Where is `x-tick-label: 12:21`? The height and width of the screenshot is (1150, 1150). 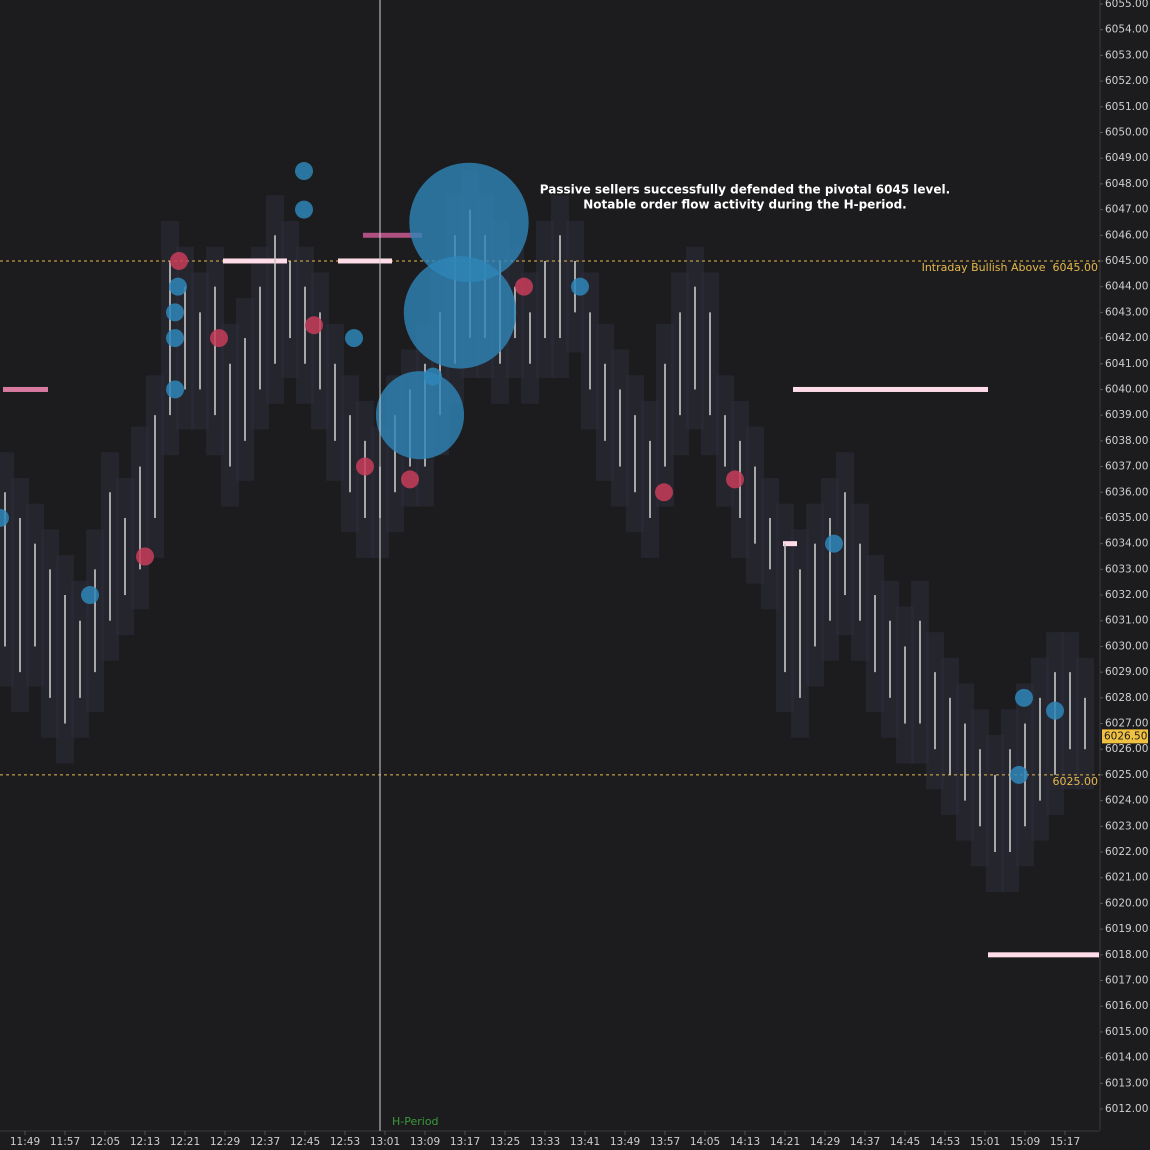 x-tick-label: 12:21 is located at coordinates (185, 1142).